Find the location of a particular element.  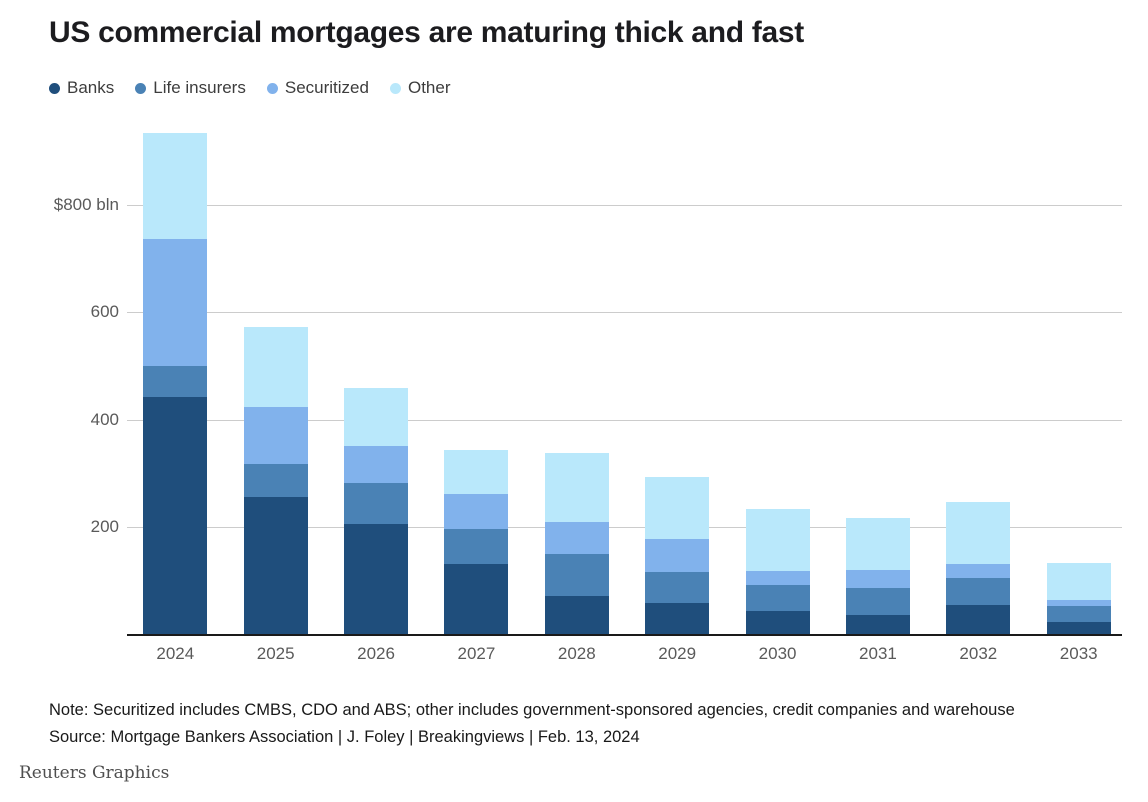

bar-segment-banks-2028 is located at coordinates (576, 615).